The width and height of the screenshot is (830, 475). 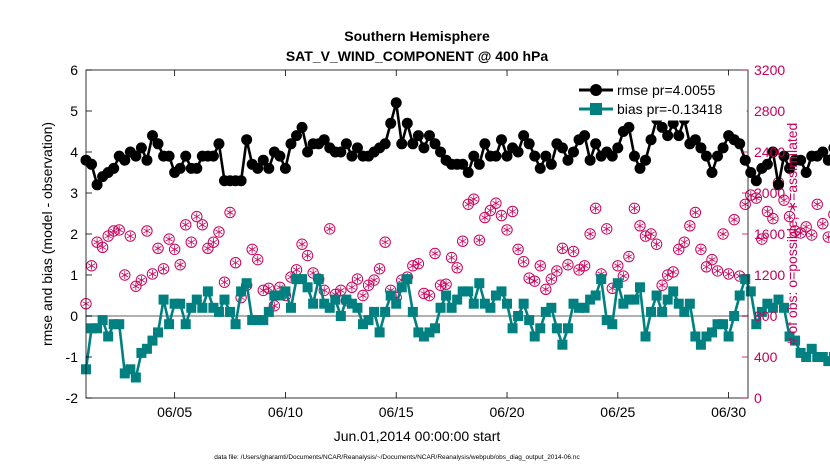 I want to click on right-tick-label: 3200, so click(x=769, y=70).